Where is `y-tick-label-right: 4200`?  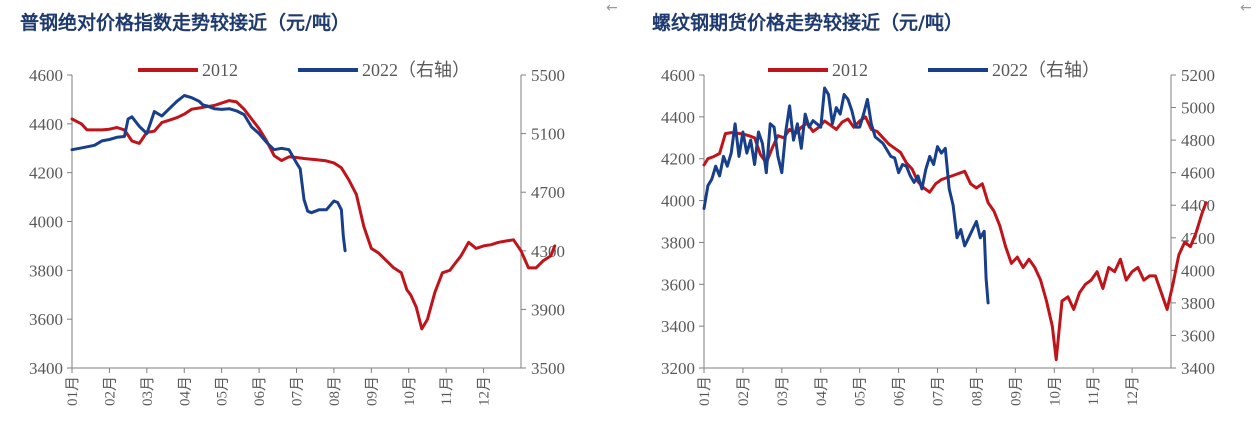 y-tick-label-right: 4200 is located at coordinates (1198, 238).